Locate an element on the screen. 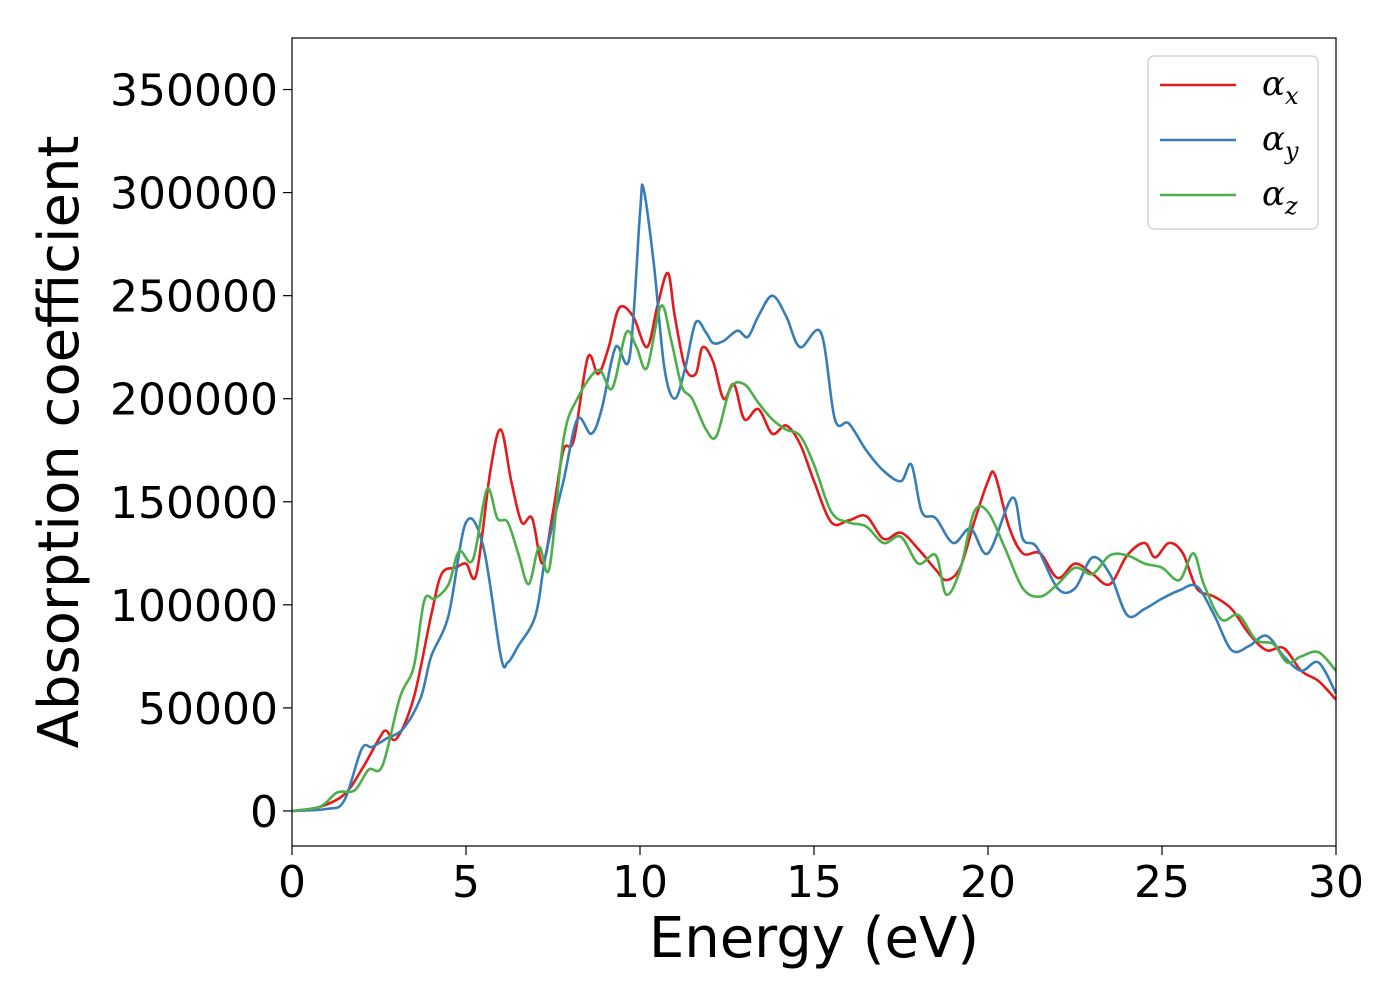 This screenshot has width=1400, height=1000. y-tick-label: 150000 is located at coordinates (194, 503).